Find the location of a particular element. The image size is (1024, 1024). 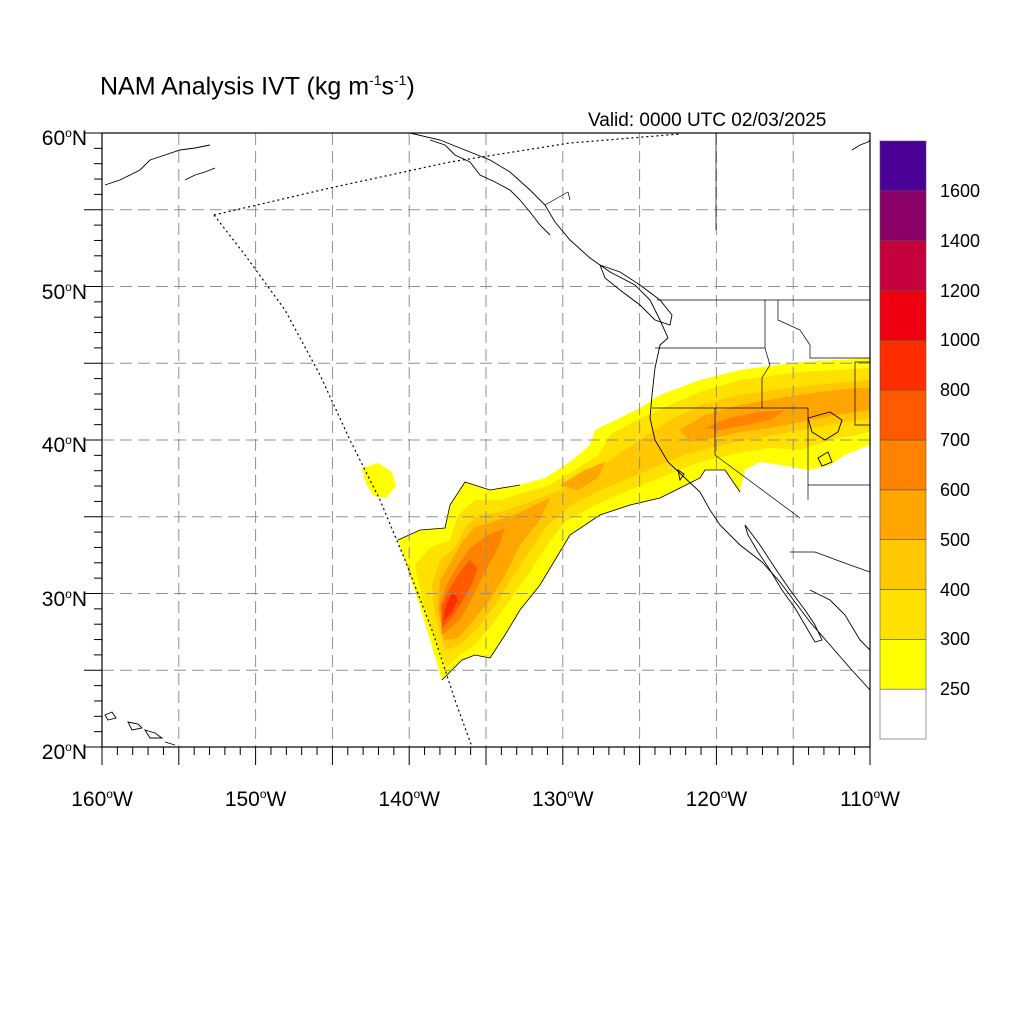

lon-label: 160oW is located at coordinates (102, 799).